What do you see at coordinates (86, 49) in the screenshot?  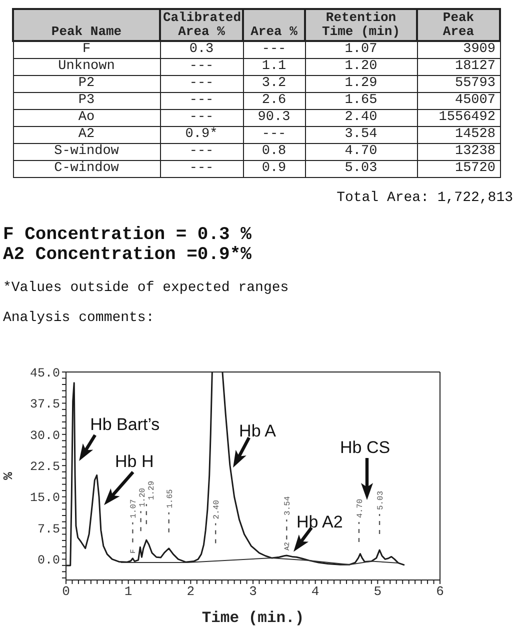 I see `text: F` at bounding box center [86, 49].